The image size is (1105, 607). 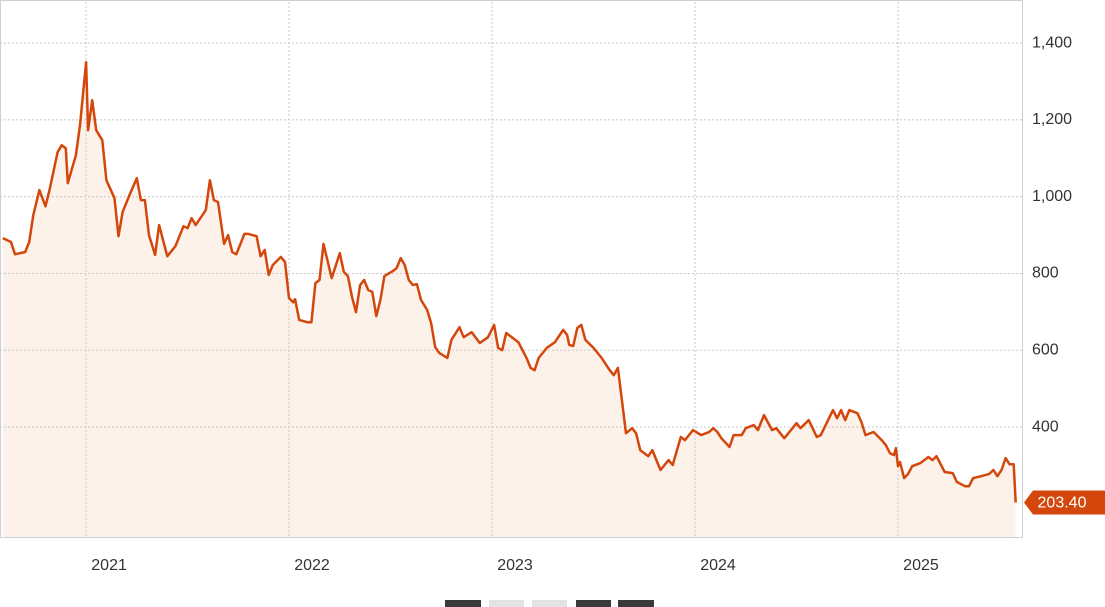 I want to click on y-tick-label: 600, so click(x=1045, y=349).